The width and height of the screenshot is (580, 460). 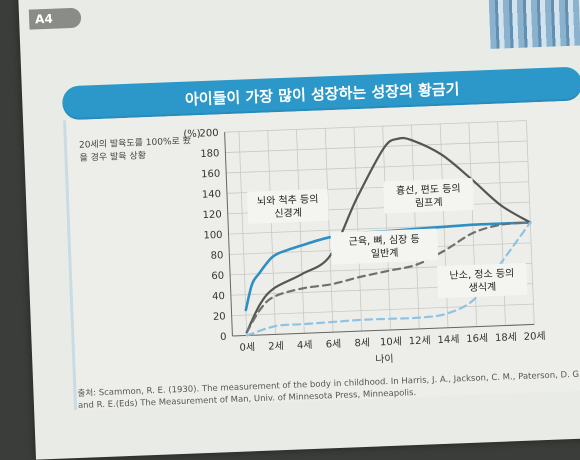 What do you see at coordinates (420, 340) in the screenshot?
I see `x-tick-label: 12세` at bounding box center [420, 340].